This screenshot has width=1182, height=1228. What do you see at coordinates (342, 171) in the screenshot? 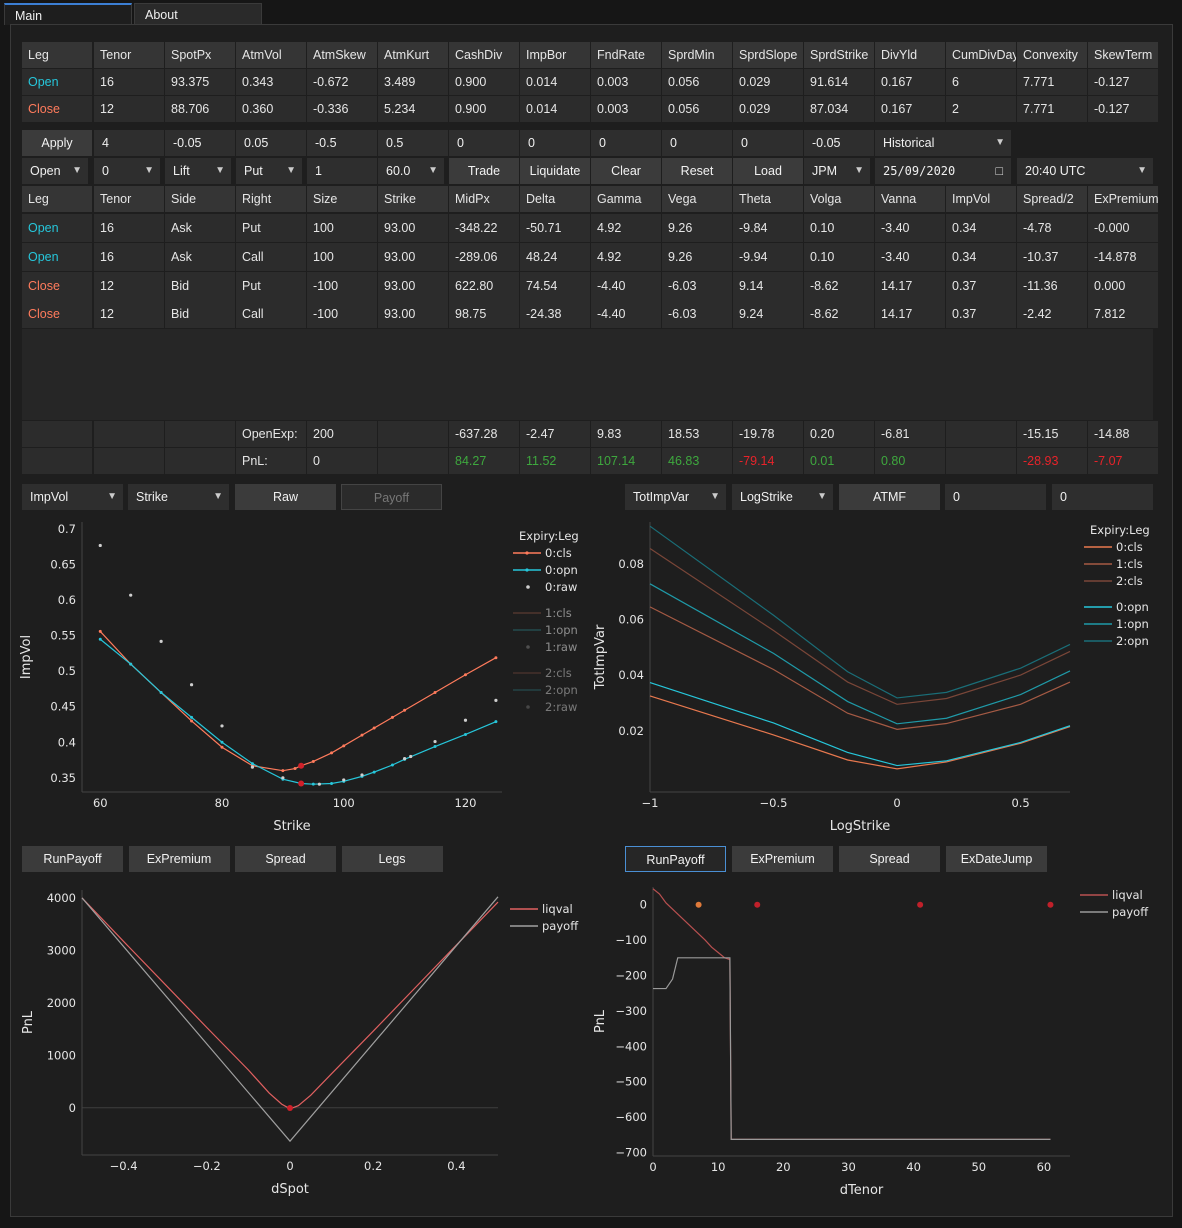
I see `size-input: 1` at bounding box center [342, 171].